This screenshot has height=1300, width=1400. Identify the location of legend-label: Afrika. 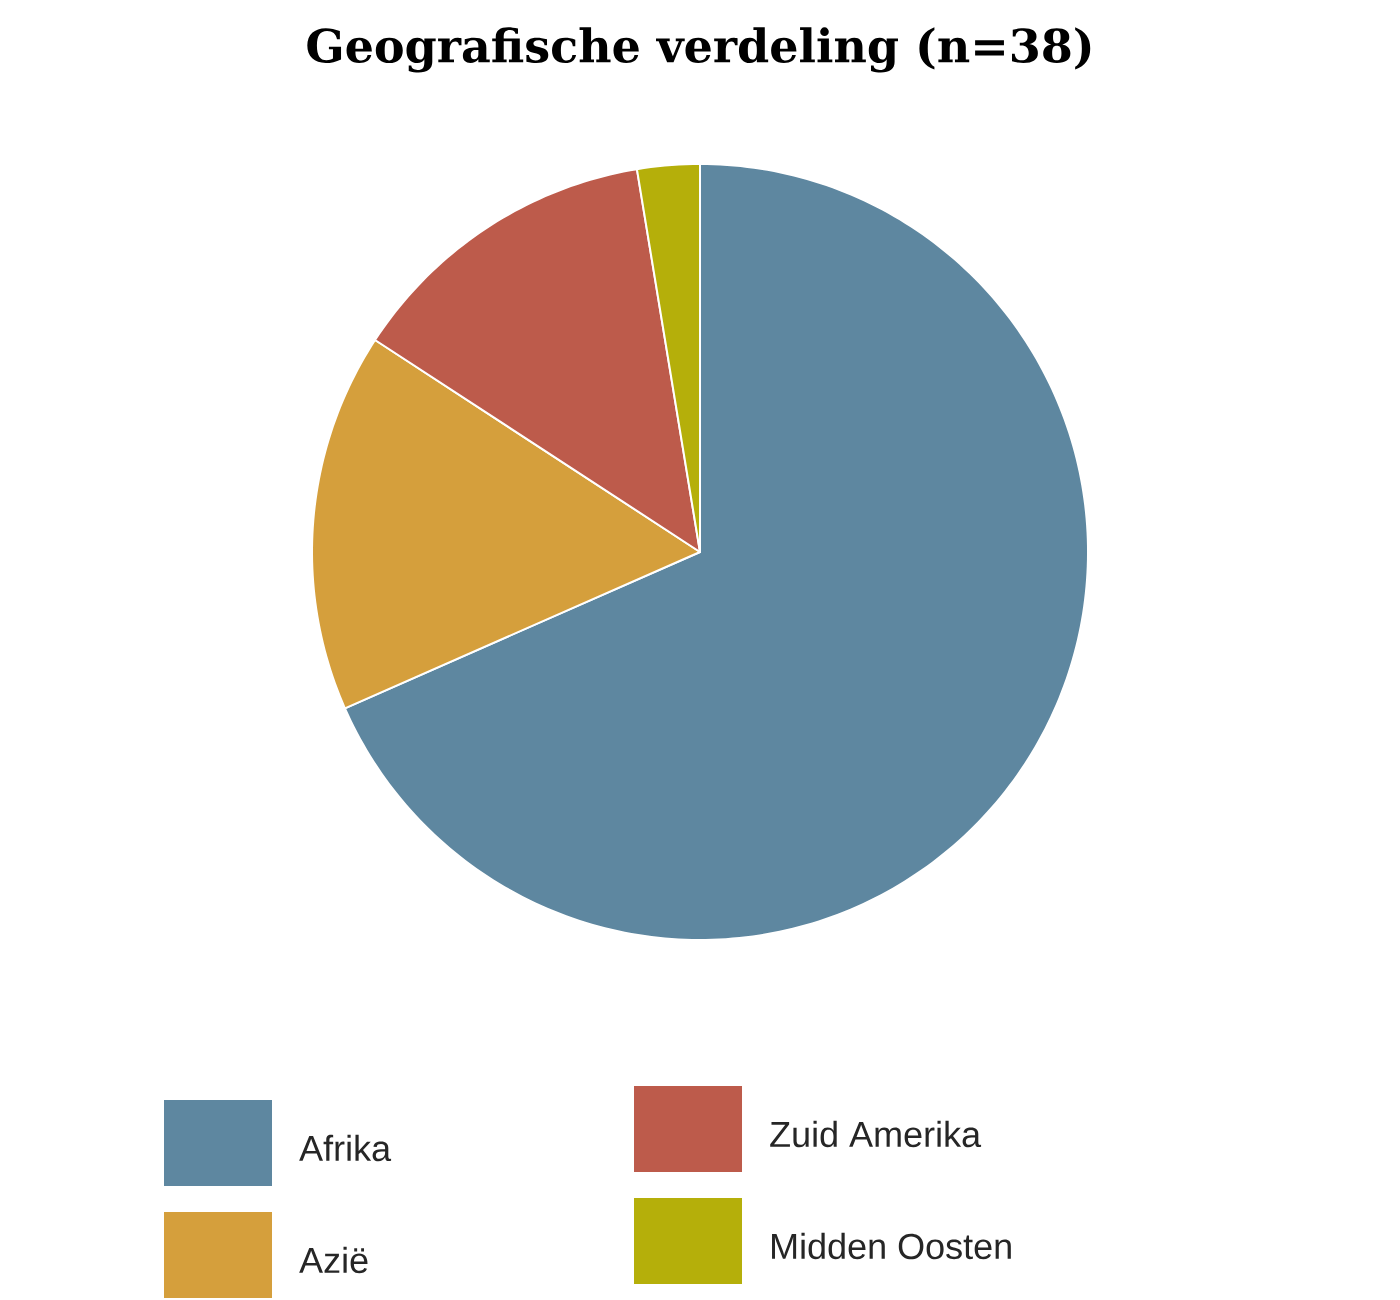
(345, 1148).